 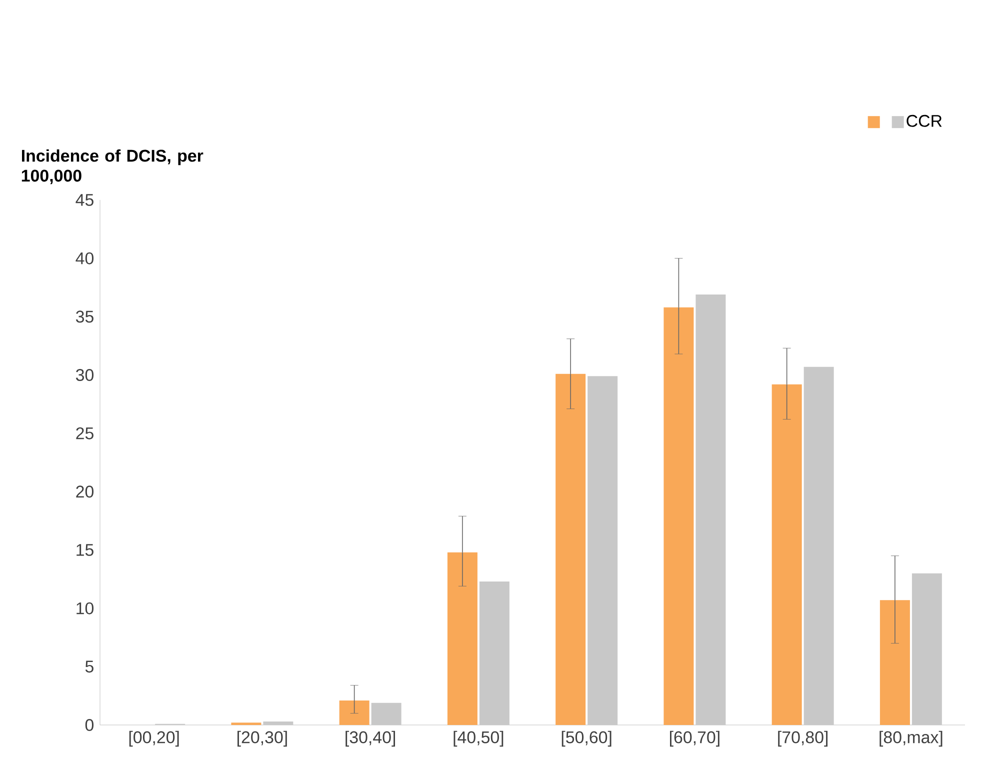 I want to click on x-tick-label: [30,40], so click(x=371, y=738).